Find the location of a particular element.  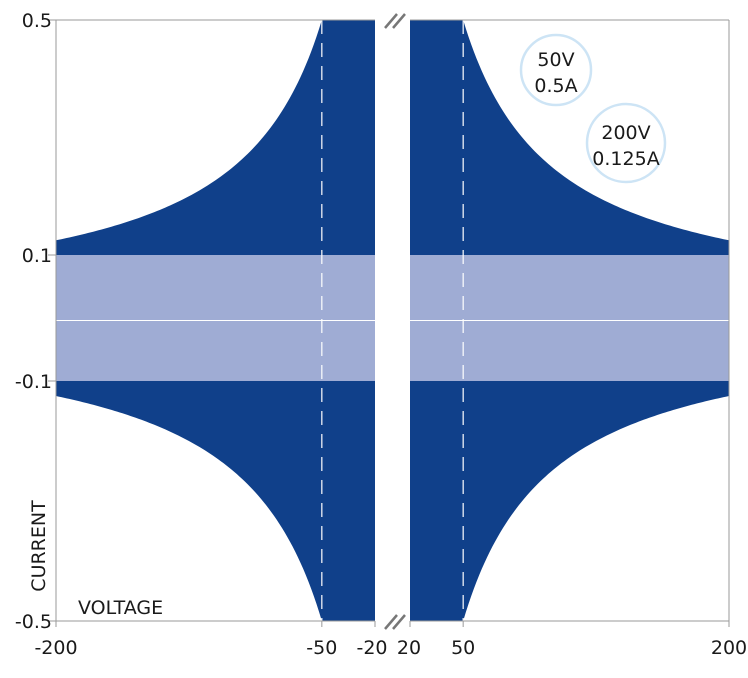

band-region-positive is located at coordinates (569, 318).